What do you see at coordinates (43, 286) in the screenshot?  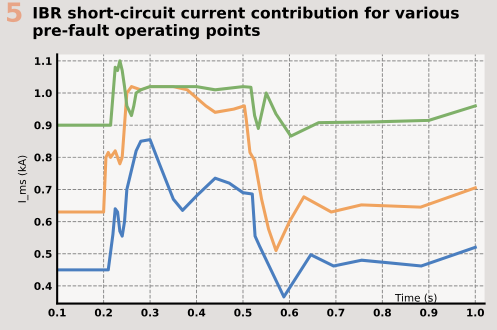 I see `y-tick-label: 0.4` at bounding box center [43, 286].